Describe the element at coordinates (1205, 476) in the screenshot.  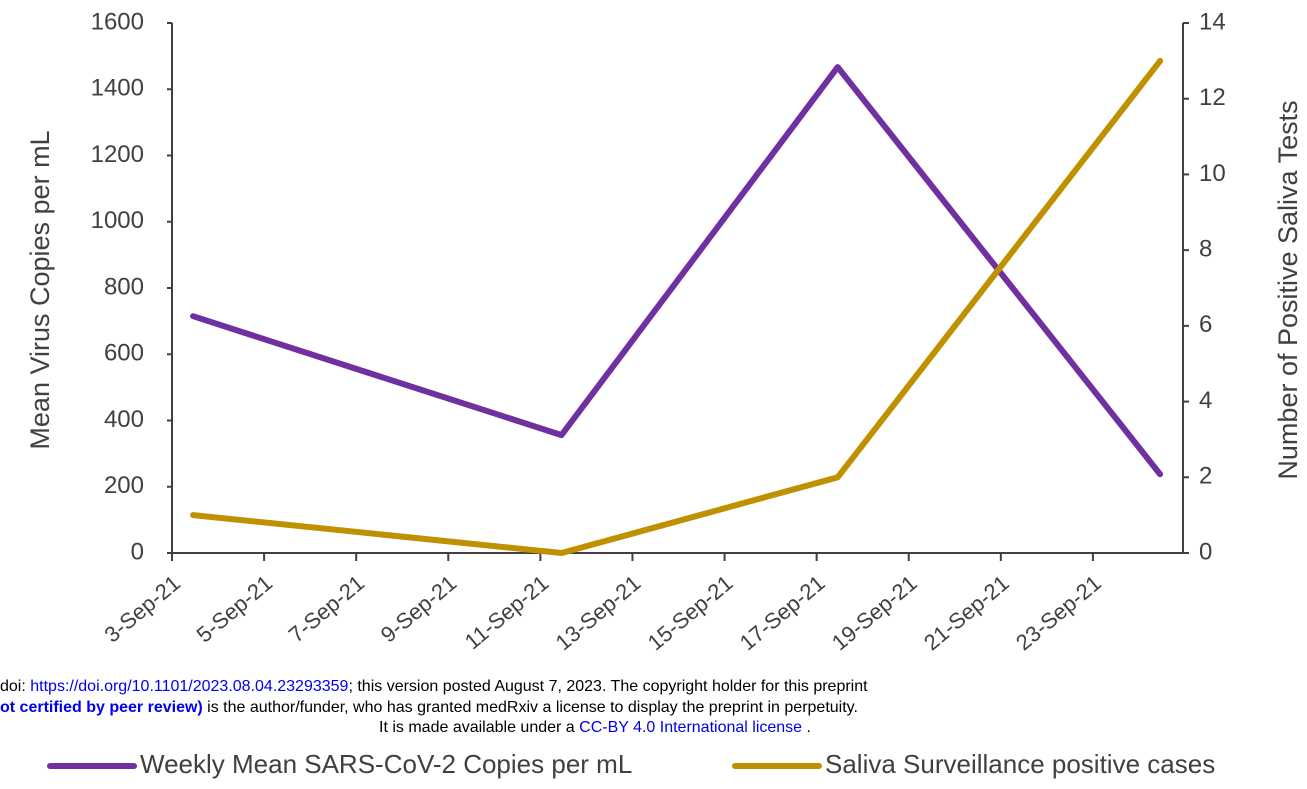
I see `y2-tick-label: 2` at that location.